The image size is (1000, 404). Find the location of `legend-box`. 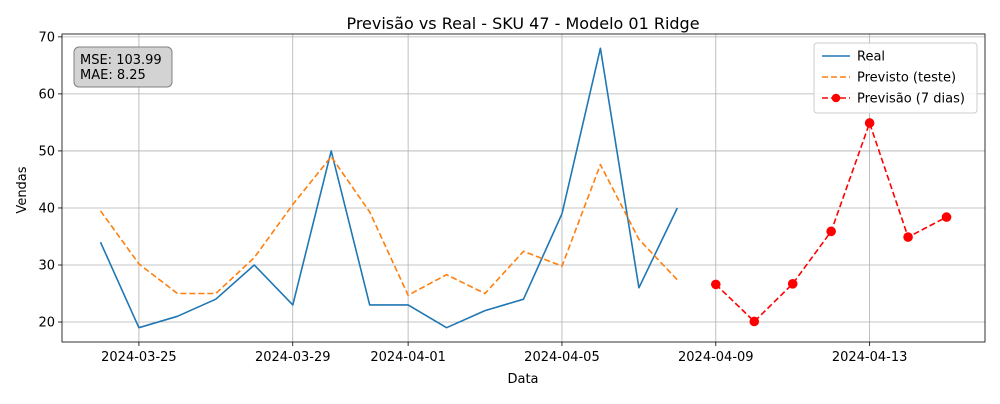

legend-box is located at coordinates (895, 78).